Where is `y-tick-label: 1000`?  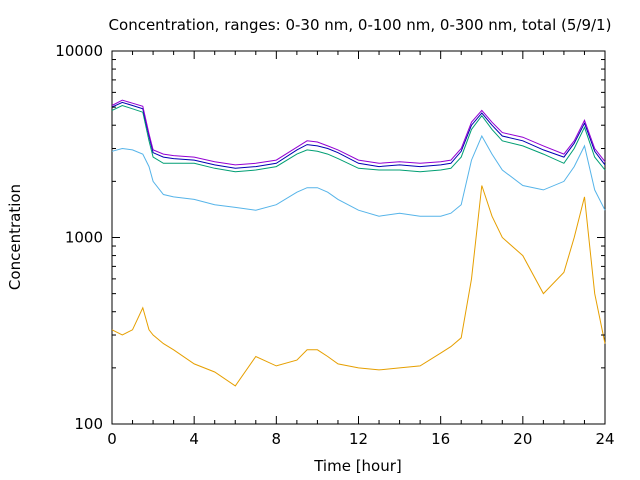 y-tick-label: 1000 is located at coordinates (84, 238).